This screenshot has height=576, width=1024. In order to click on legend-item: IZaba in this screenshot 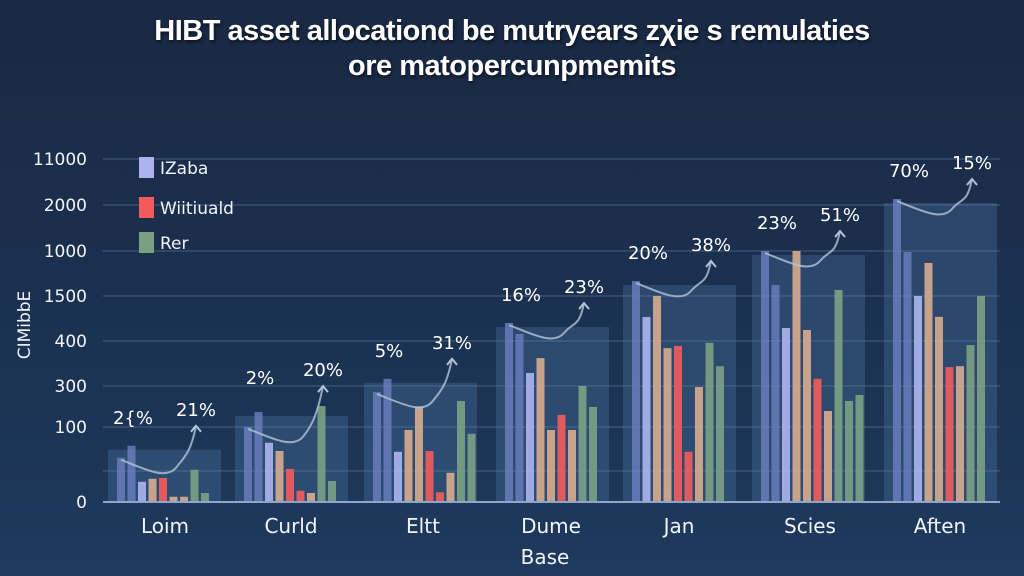, I will do `click(173, 168)`.